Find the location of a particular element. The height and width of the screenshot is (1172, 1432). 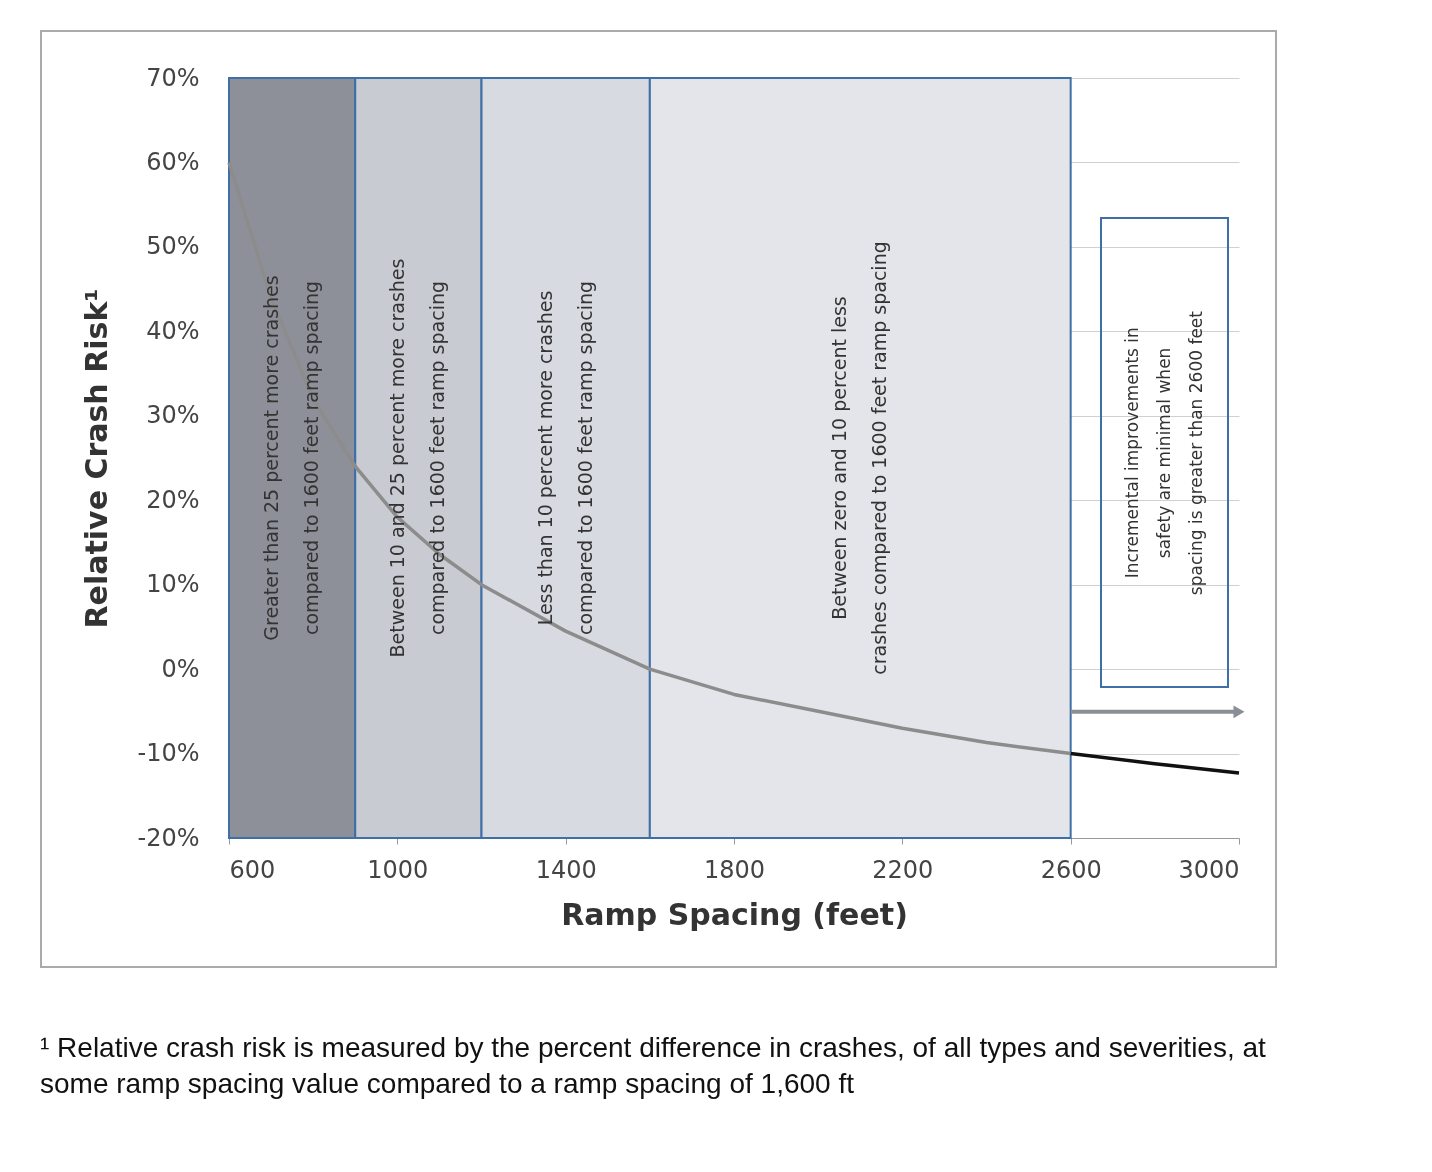

y-tick-label: -20% is located at coordinates (168, 837).